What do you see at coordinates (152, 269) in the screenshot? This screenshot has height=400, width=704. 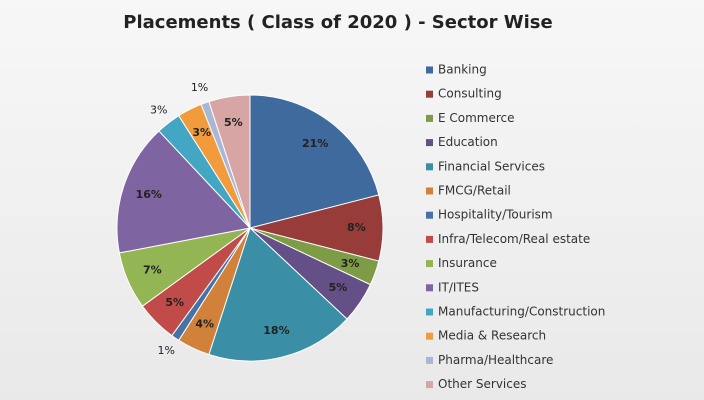 I see `data-label: 7%` at bounding box center [152, 269].